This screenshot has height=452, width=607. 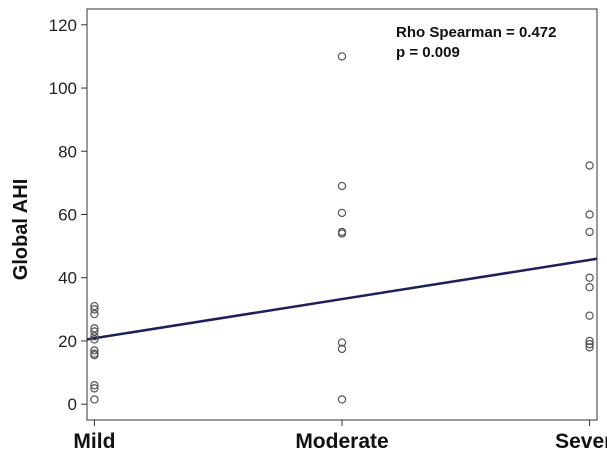 I want to click on y-tick-label: 0, so click(x=72, y=404).